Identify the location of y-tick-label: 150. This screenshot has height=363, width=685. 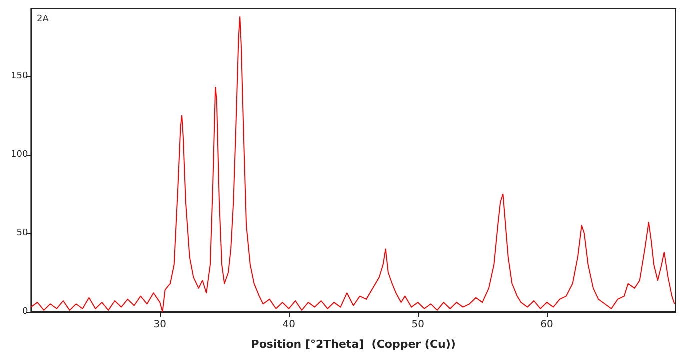
(19, 77).